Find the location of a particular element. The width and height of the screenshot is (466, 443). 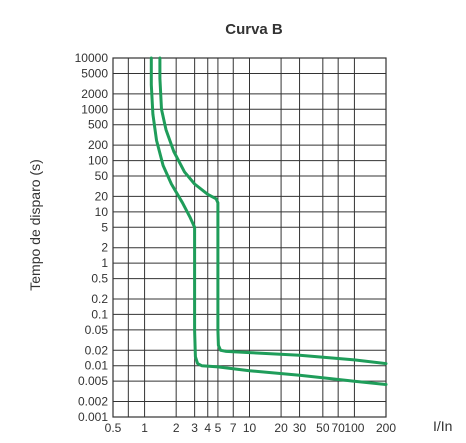

x-tick-label-1: 1 is located at coordinates (144, 428).